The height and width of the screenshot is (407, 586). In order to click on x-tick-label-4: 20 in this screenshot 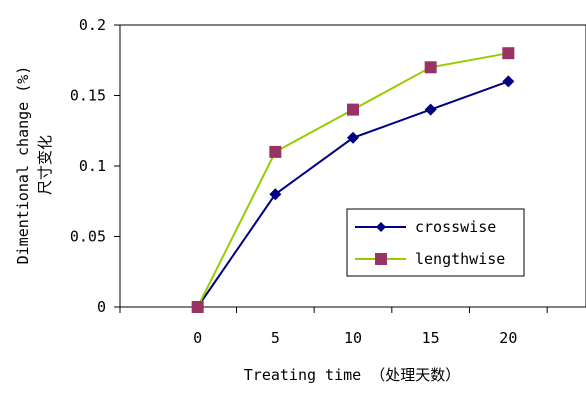, I will do `click(508, 338)`.